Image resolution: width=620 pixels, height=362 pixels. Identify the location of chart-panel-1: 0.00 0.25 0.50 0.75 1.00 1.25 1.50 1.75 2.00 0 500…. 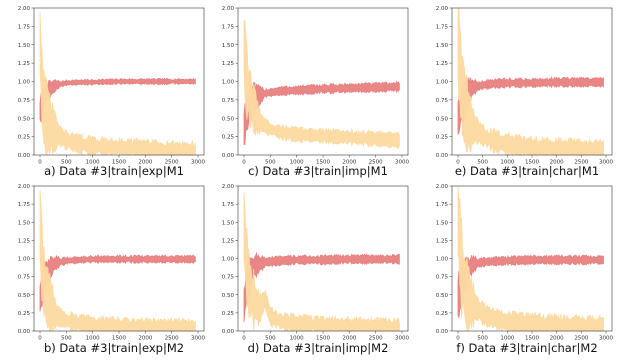
(112, 92).